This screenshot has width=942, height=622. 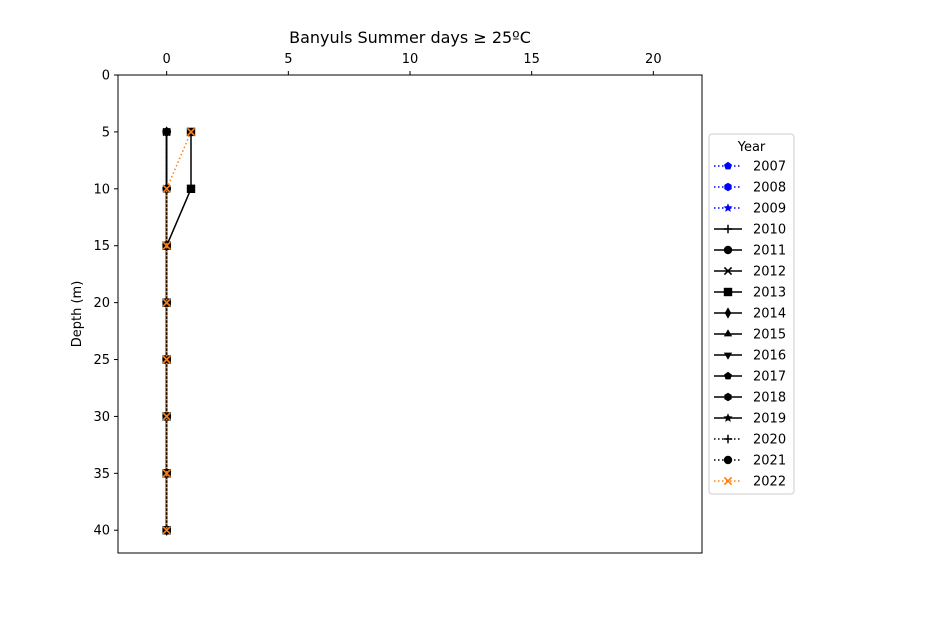 I want to click on y-tick-label: 30, so click(x=101, y=417).